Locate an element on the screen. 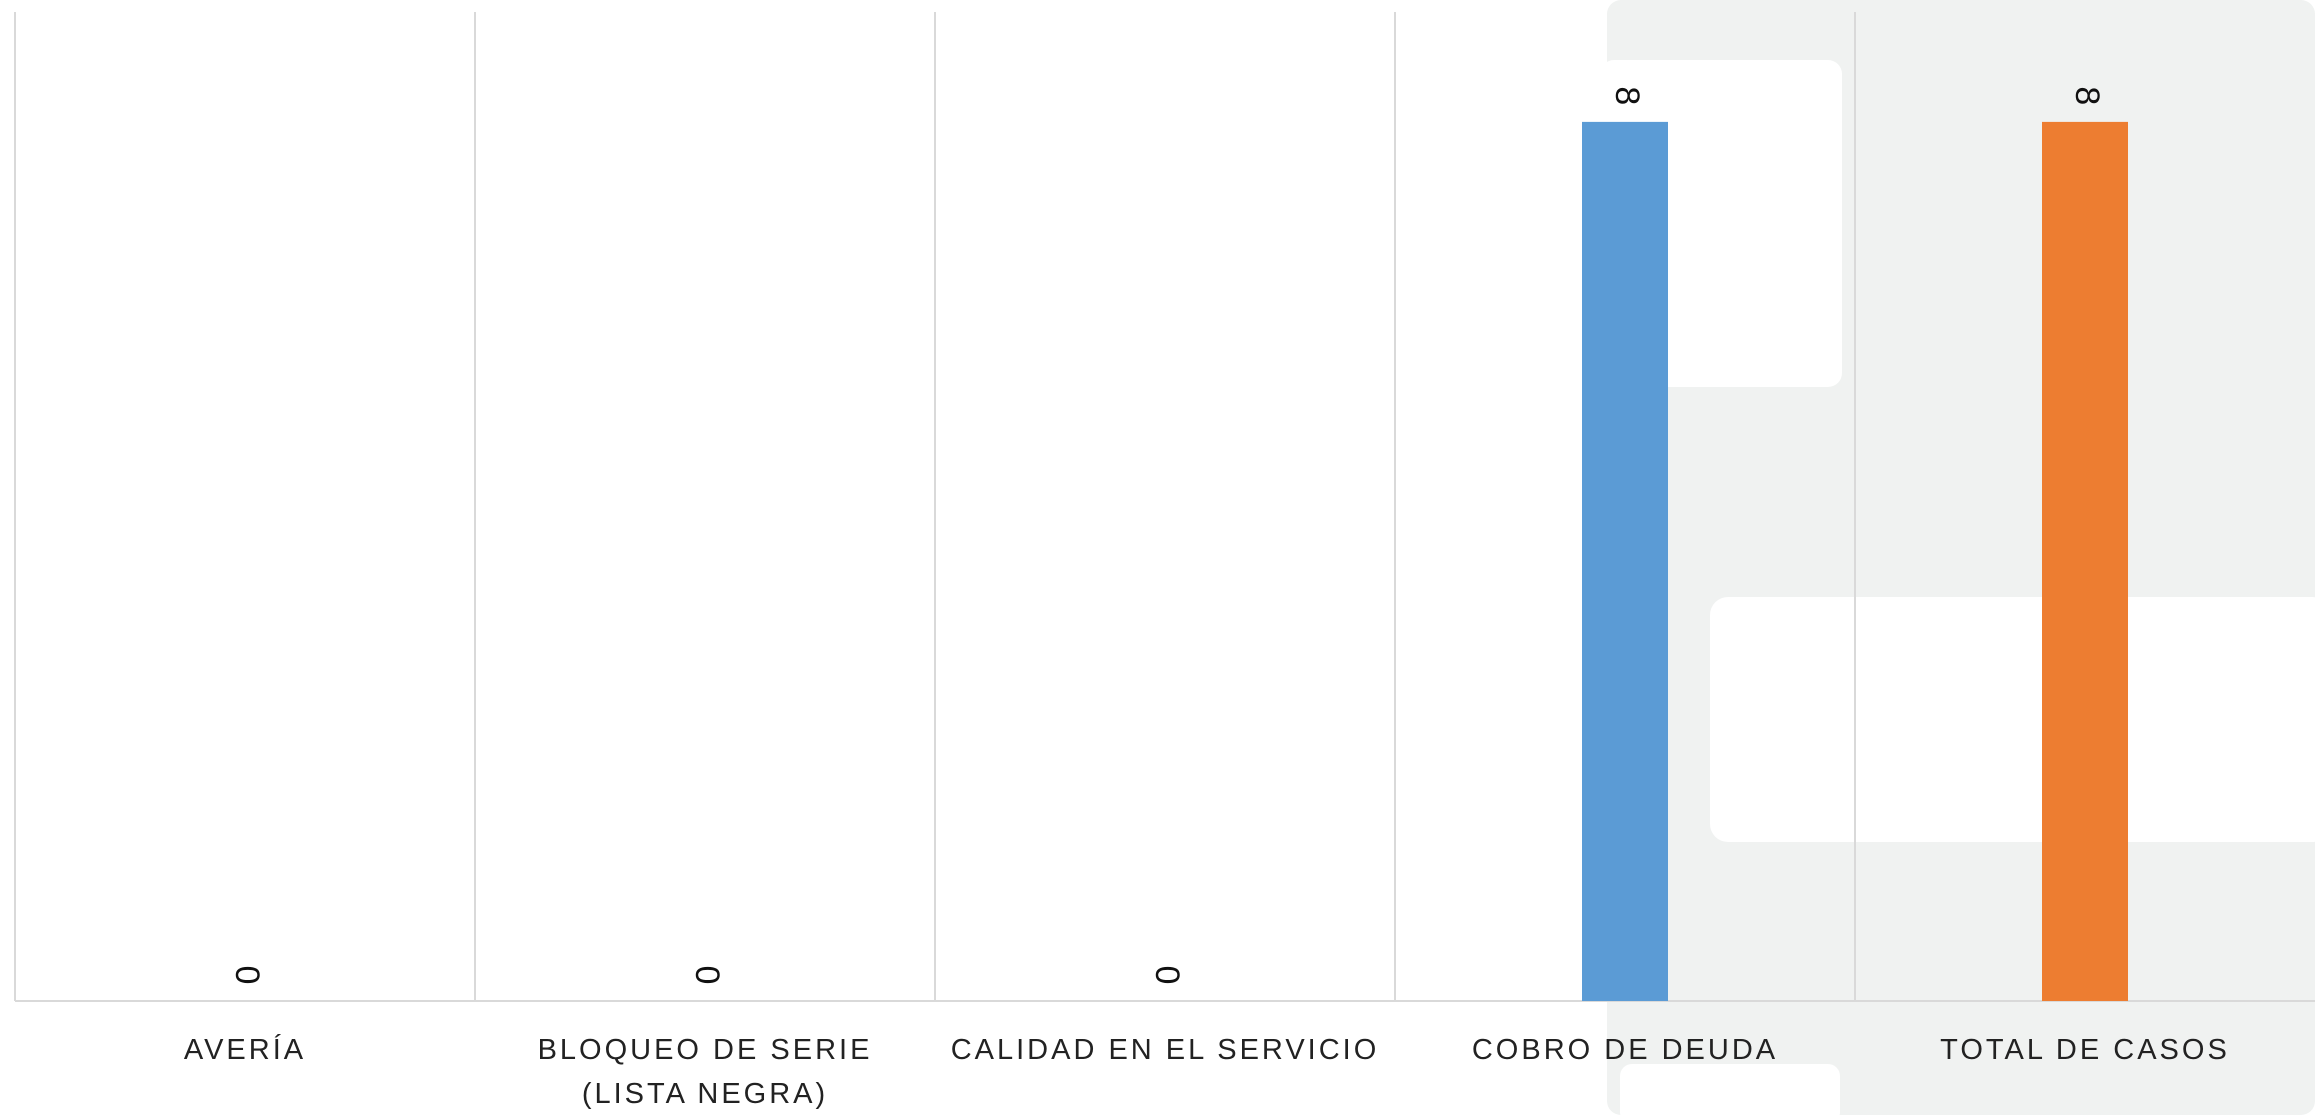  x-tick-label: BLOQUEO DE SERIE (LISTA NEGRA) is located at coordinates (705, 1072).